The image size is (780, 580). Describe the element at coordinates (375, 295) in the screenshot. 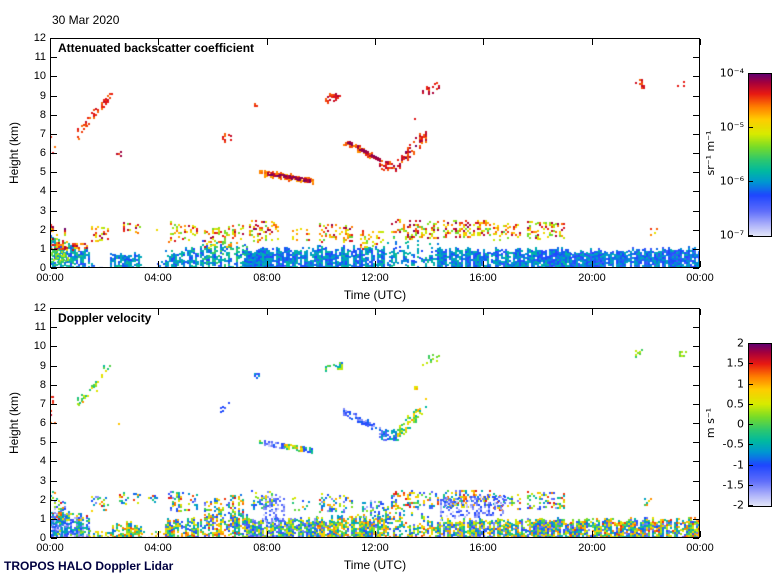

I see `backscatter-x-axis-title: Time (UTC)` at that location.